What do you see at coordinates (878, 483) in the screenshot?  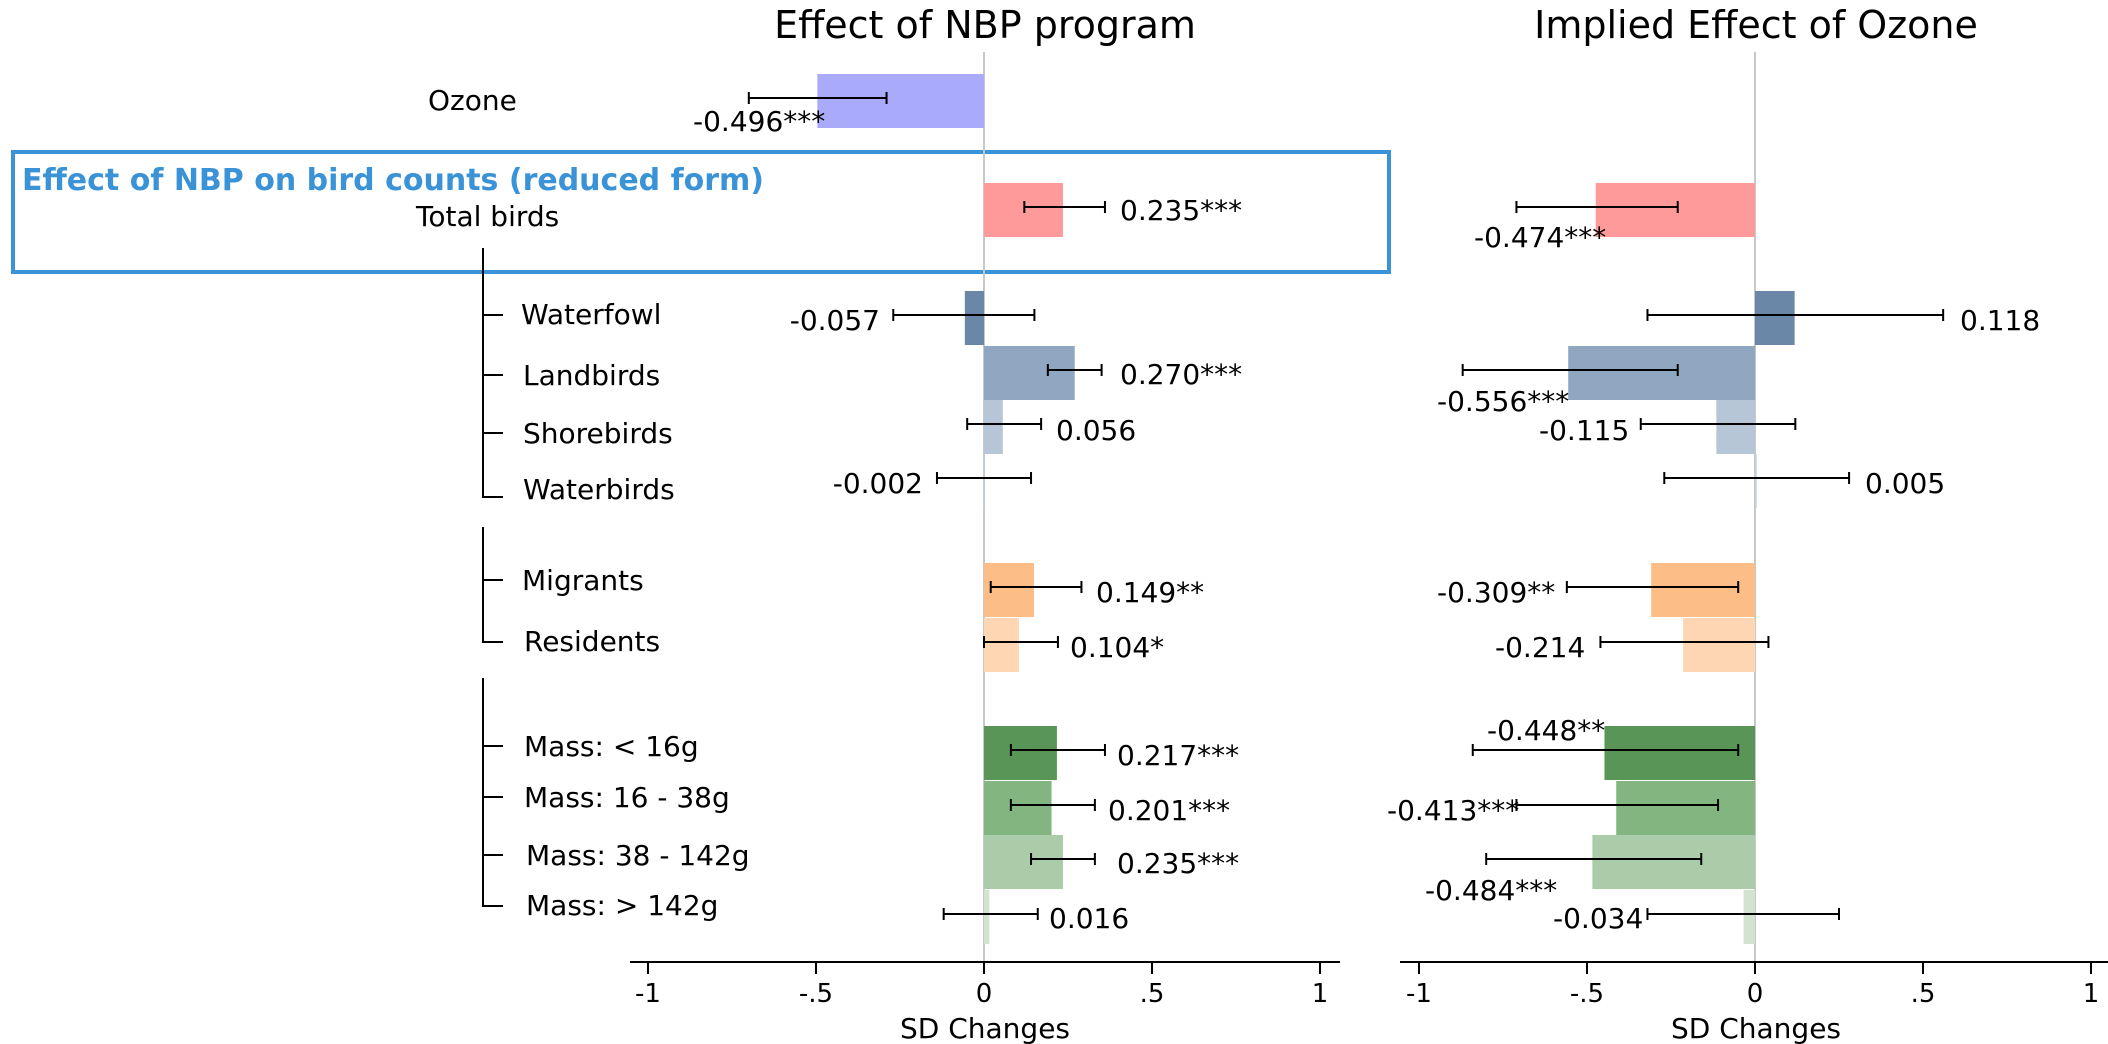 I see `value-label-waterbirds: -0.002` at bounding box center [878, 483].